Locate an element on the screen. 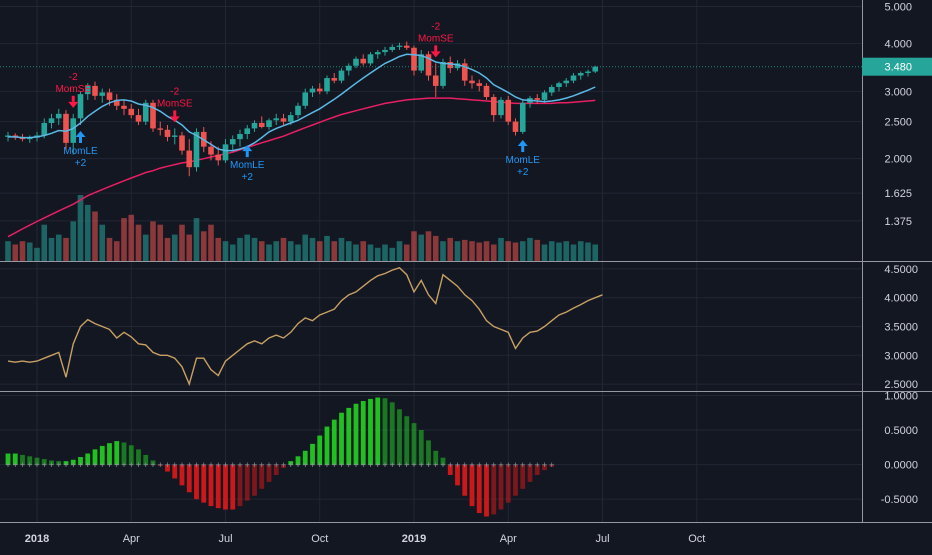  price-tick-label: 4.000 is located at coordinates (898, 45).